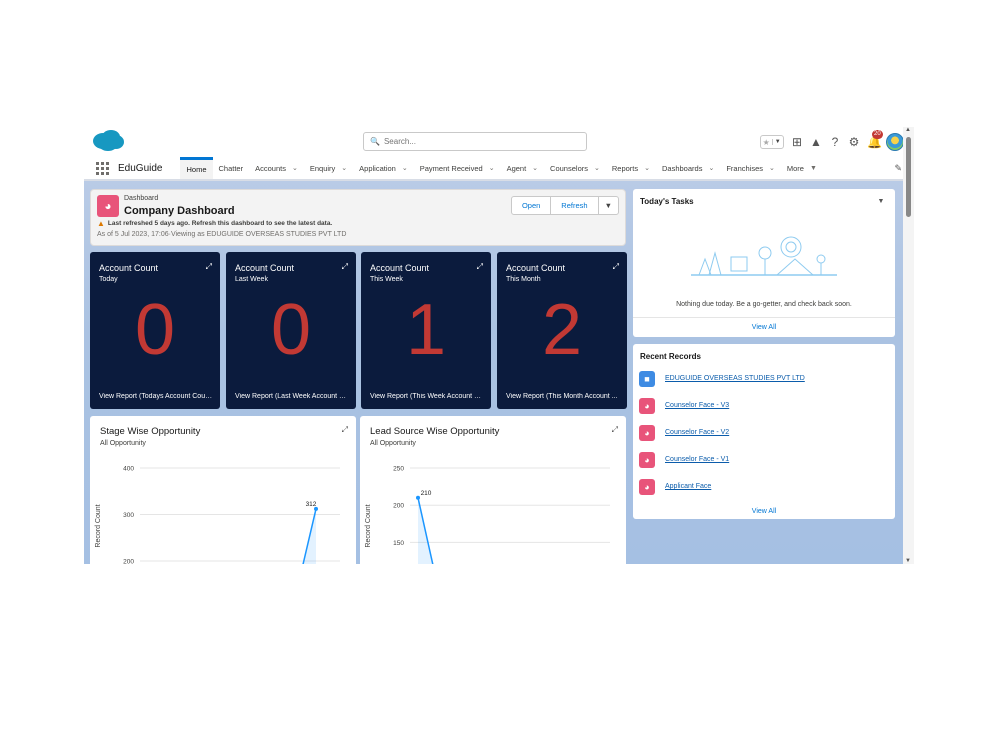  What do you see at coordinates (764, 459) in the screenshot?
I see `list-item: ◕ Counselor Face - V1` at bounding box center [764, 459].